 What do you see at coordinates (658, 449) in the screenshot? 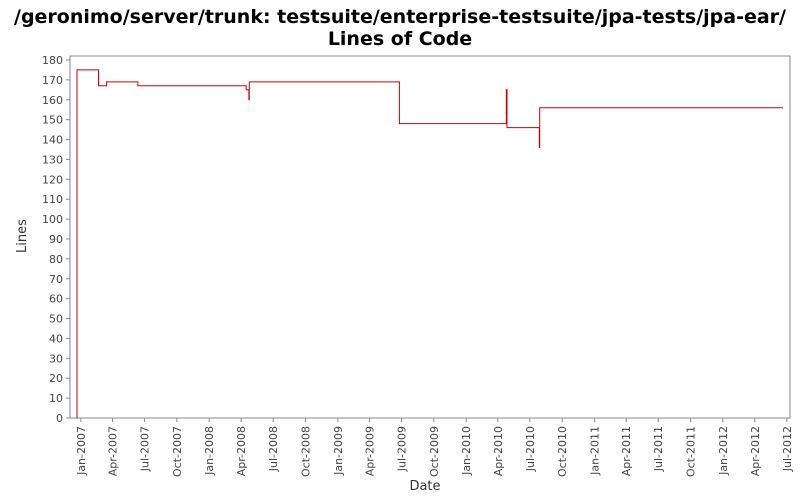
I see `x-tick-label: Jul-2011` at bounding box center [658, 449].